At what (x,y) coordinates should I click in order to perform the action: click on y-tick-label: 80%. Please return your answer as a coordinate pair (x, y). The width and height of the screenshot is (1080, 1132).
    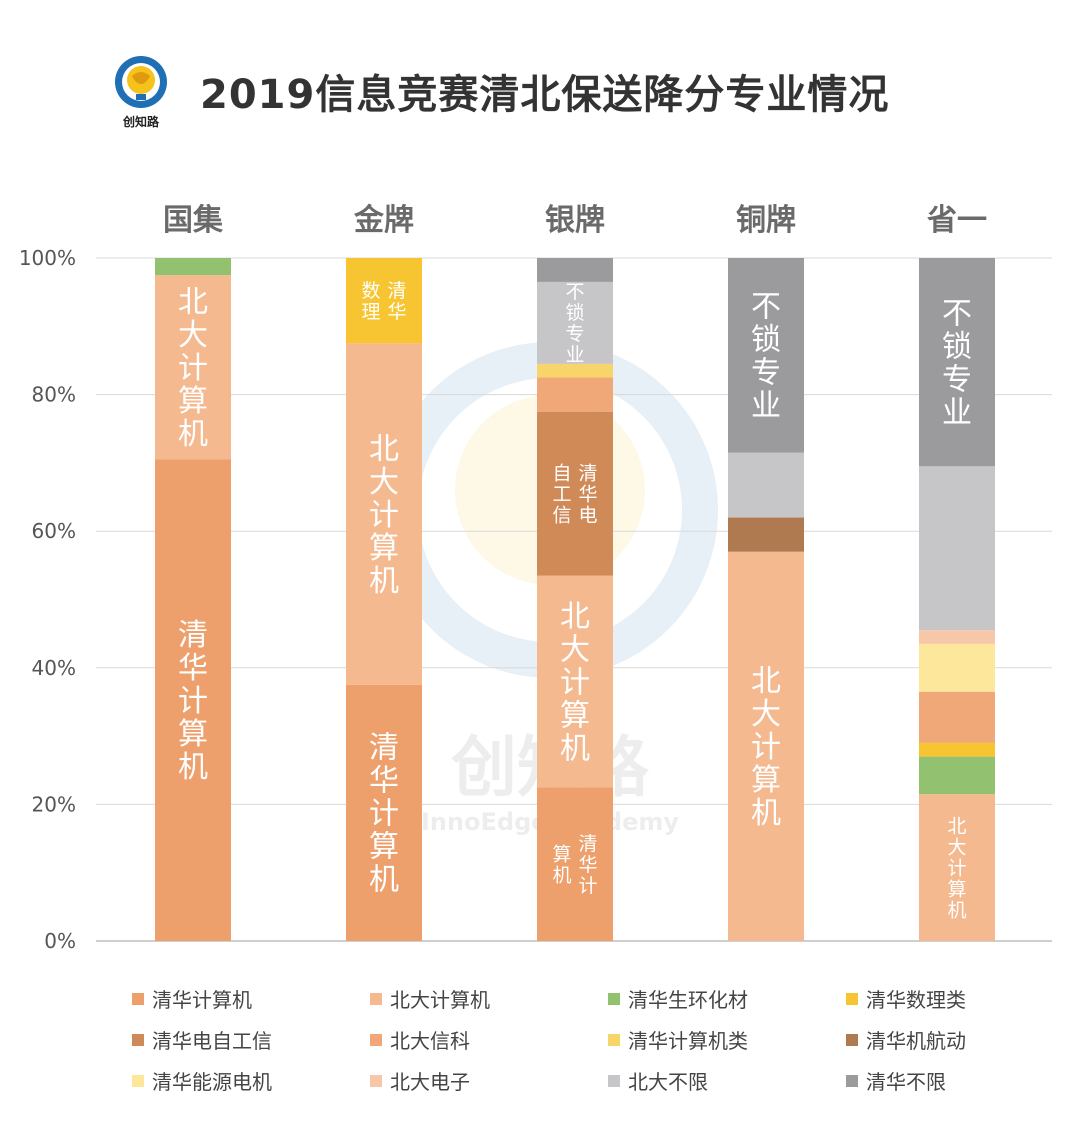
    Looking at the image, I should click on (54, 395).